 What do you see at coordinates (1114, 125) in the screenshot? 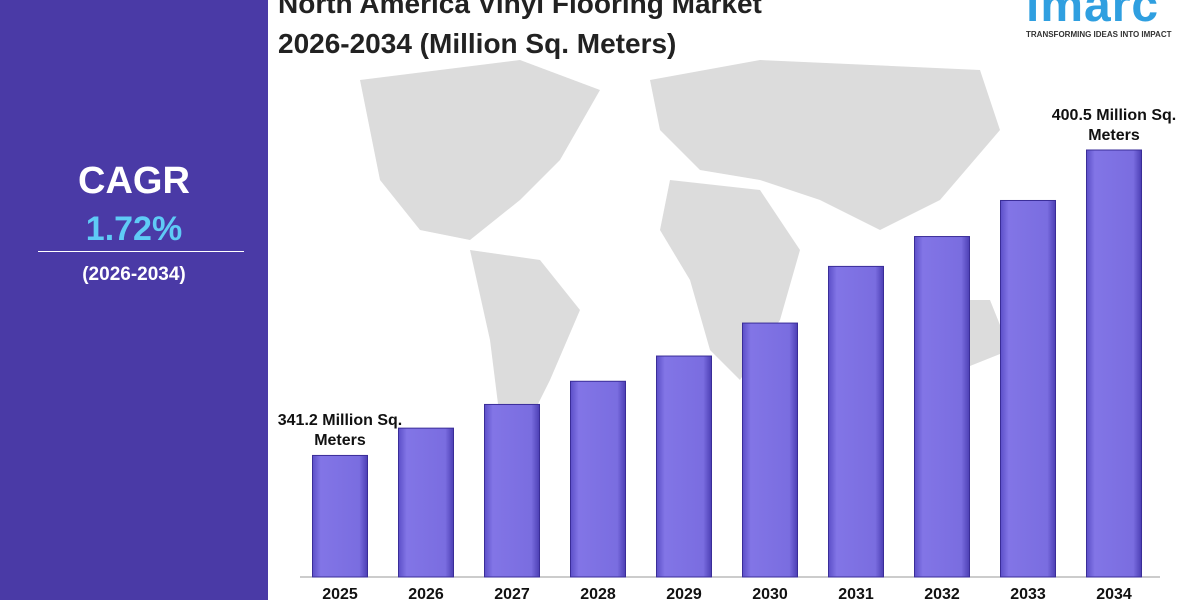
I see `value-label: 400.5 Million Sq. Meters` at bounding box center [1114, 125].